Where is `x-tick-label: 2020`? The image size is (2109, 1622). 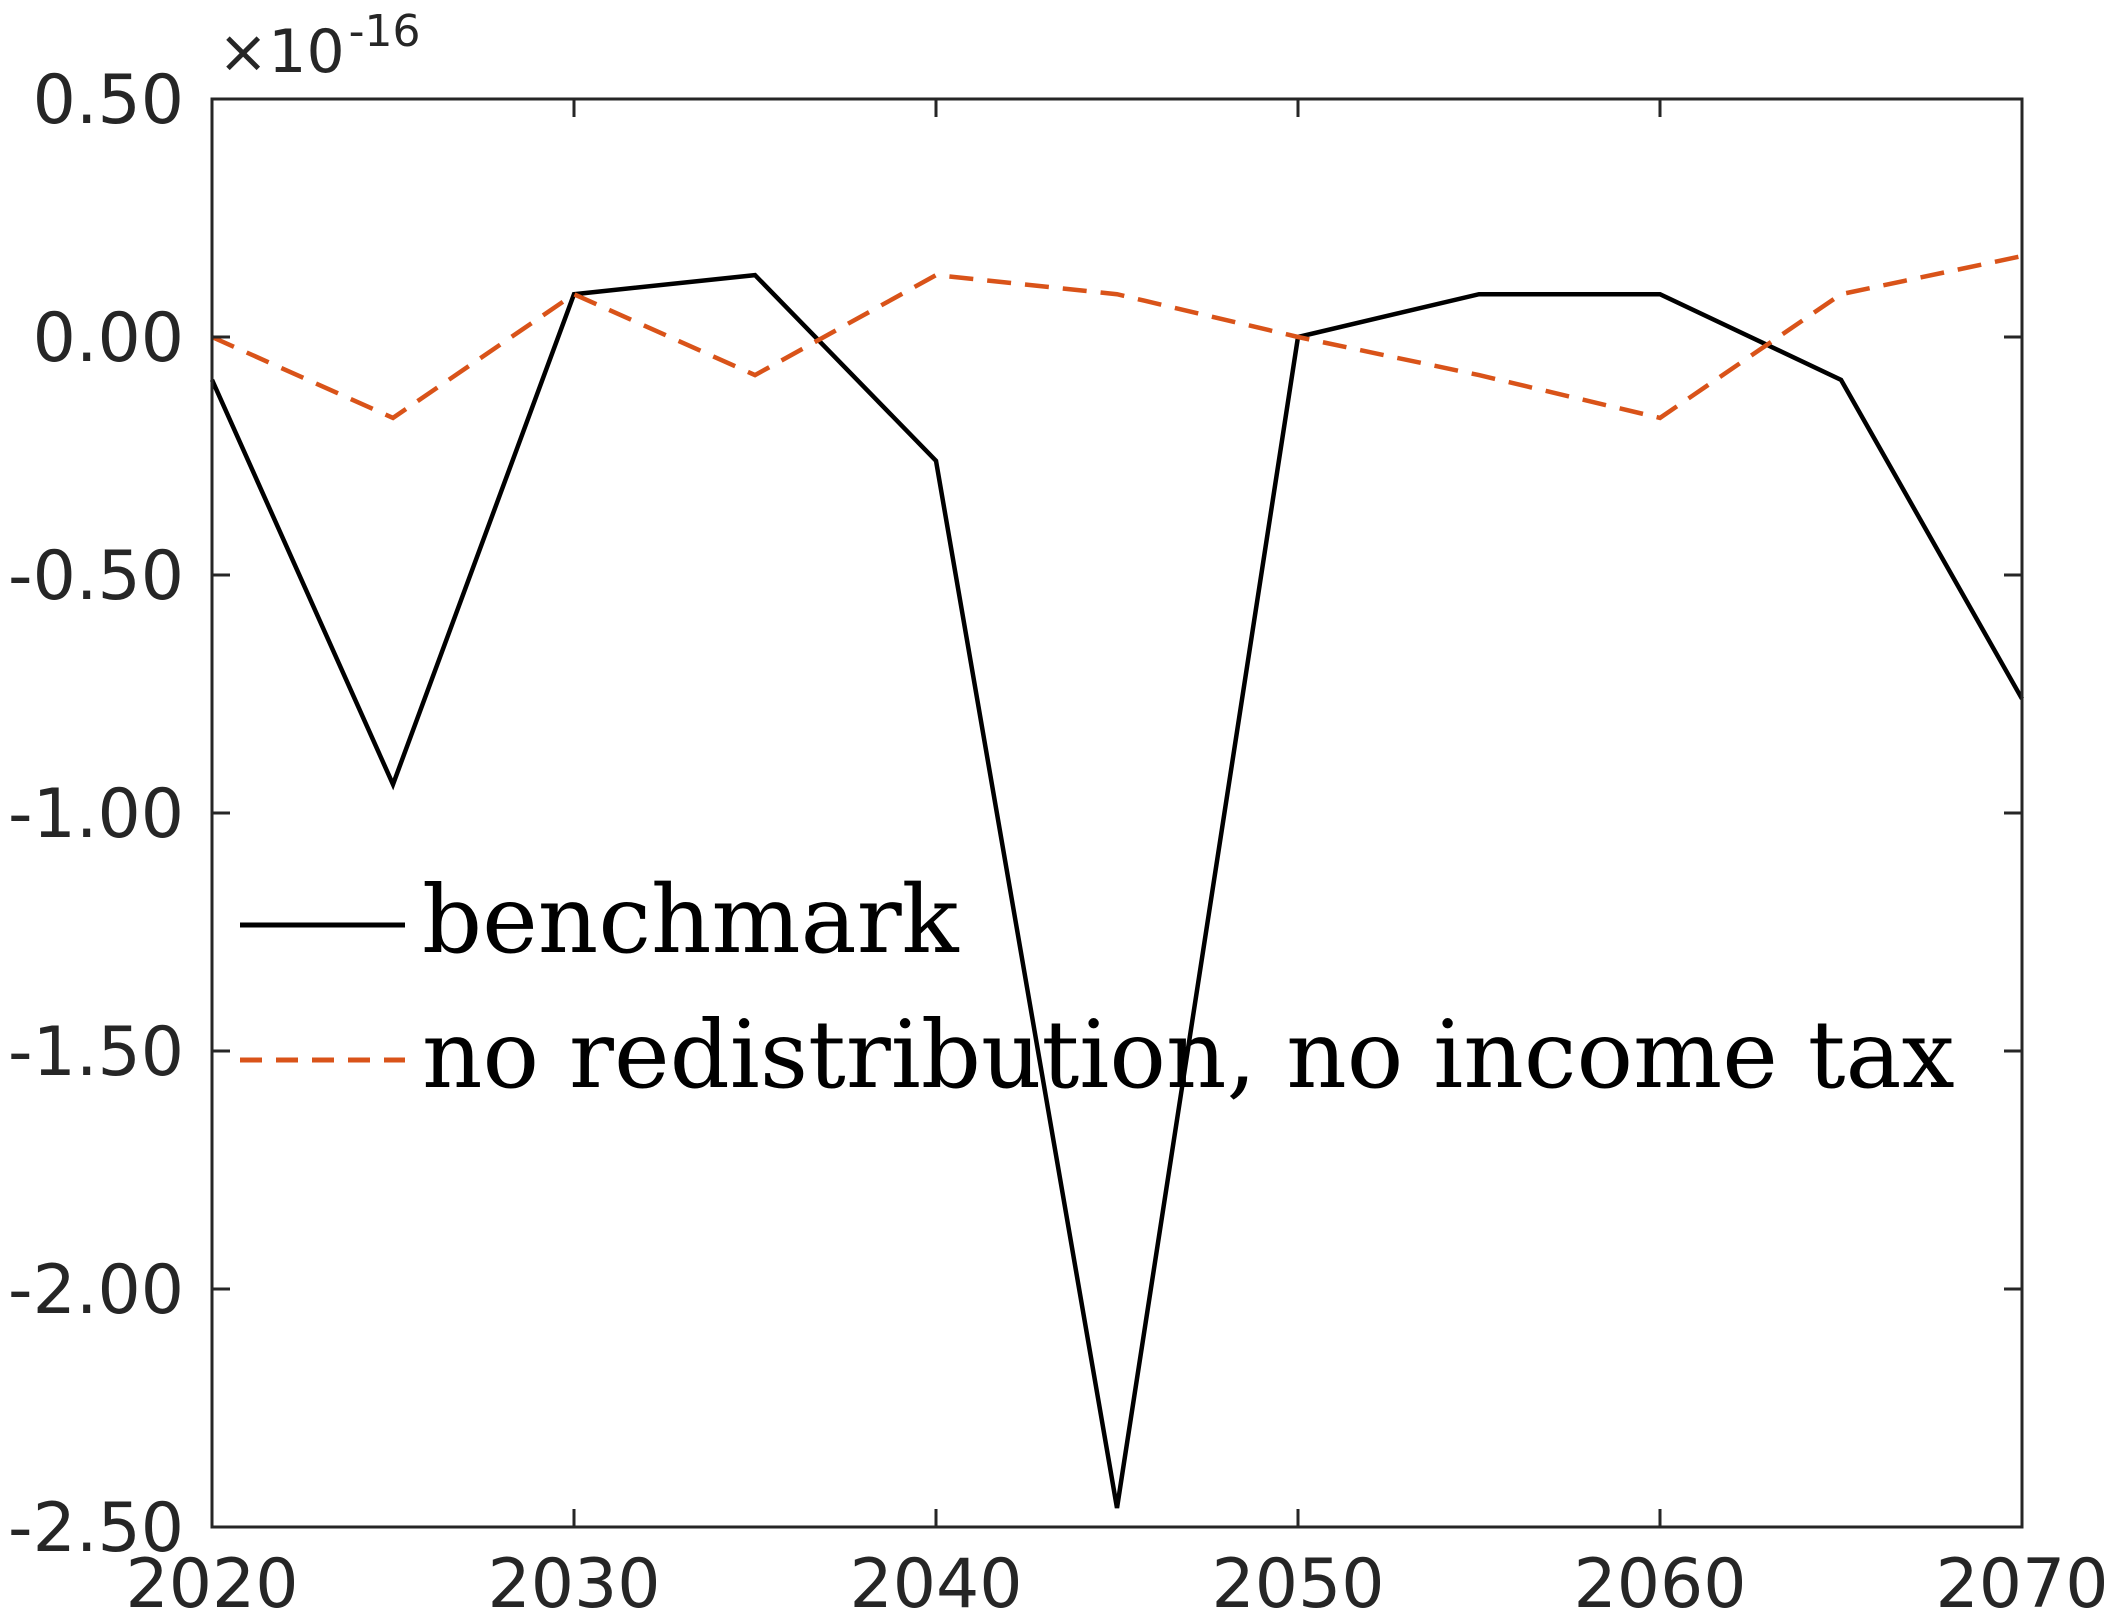 x-tick-label: 2020 is located at coordinates (211, 1583).